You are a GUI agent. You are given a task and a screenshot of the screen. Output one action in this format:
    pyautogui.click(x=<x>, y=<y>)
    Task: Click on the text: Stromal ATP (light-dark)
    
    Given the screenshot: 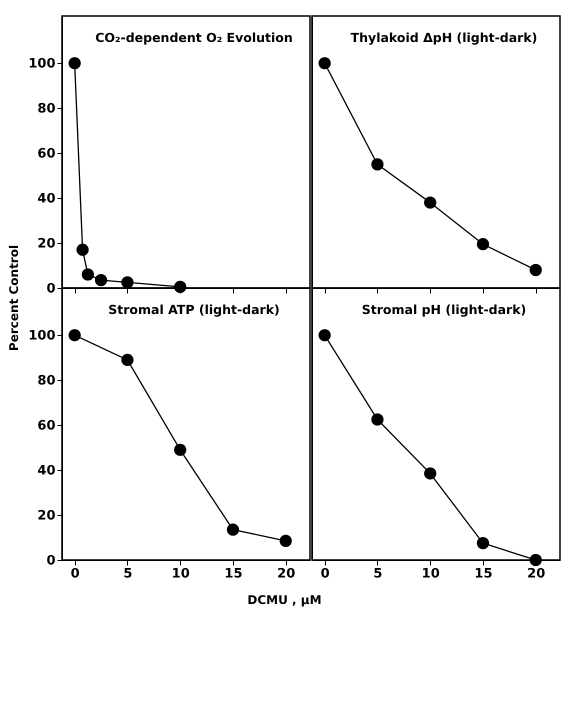 What is the action you would take?
    pyautogui.click(x=194, y=309)
    